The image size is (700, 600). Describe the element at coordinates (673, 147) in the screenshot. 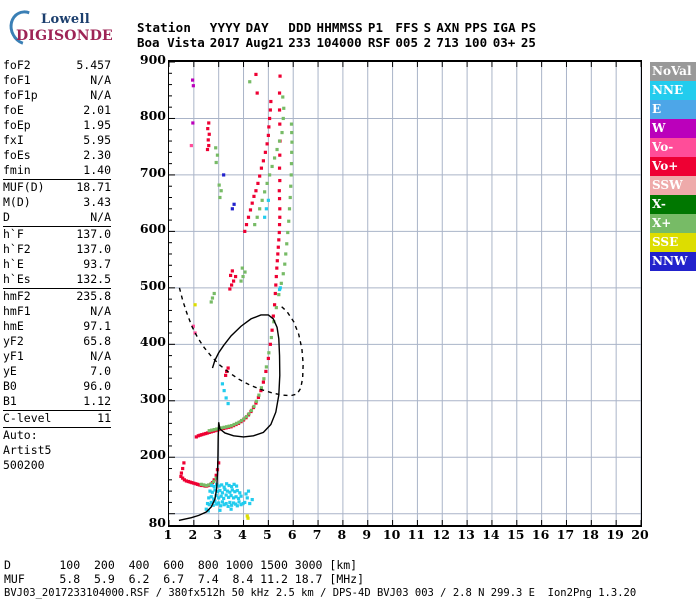

I see `legend-item-vo-: Vo-` at that location.